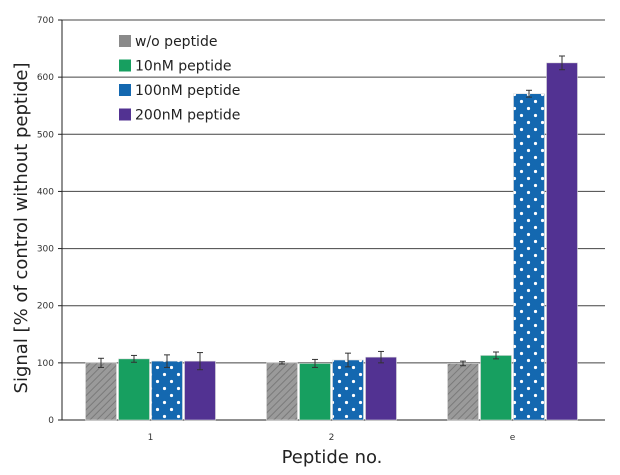  What do you see at coordinates (45, 21) in the screenshot?
I see `y-tick-label: 700` at bounding box center [45, 21].